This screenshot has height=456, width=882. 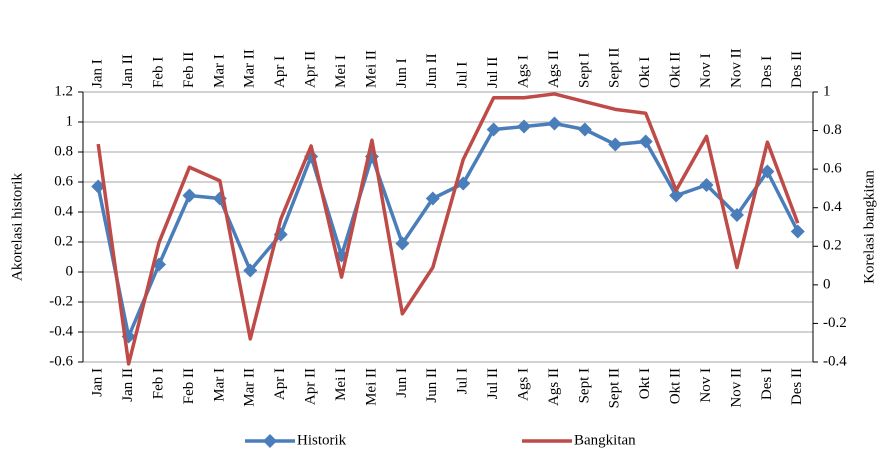 What do you see at coordinates (645, 72) in the screenshot?
I see `x-tick-label-top: Okt I` at bounding box center [645, 72].